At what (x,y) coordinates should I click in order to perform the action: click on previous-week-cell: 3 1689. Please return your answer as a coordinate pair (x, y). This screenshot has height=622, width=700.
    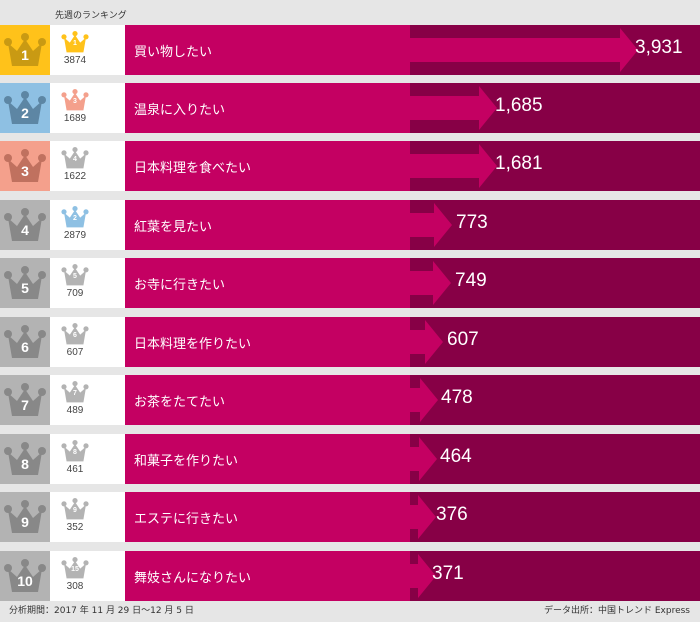
    Looking at the image, I should click on (107, 108).